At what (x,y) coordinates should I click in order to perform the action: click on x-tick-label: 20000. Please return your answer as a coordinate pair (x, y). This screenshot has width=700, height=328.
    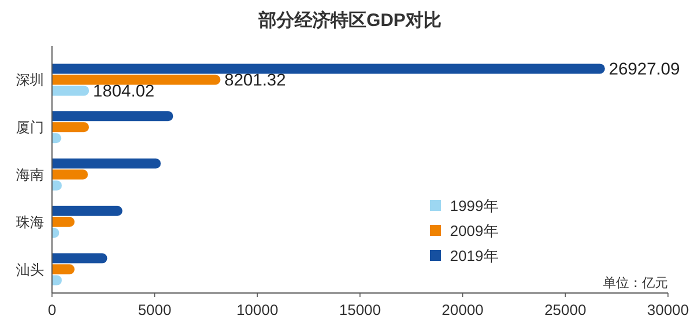
    Looking at the image, I should click on (463, 310).